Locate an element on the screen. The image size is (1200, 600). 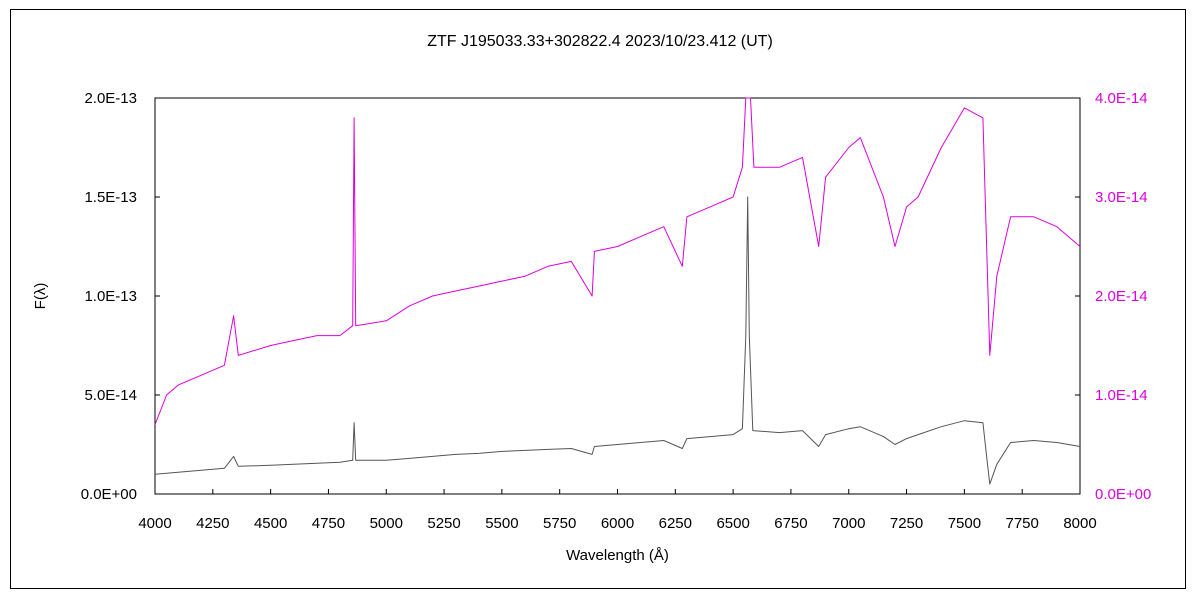
right-y-tick-label: 0.0E+00 is located at coordinates (1123, 494).